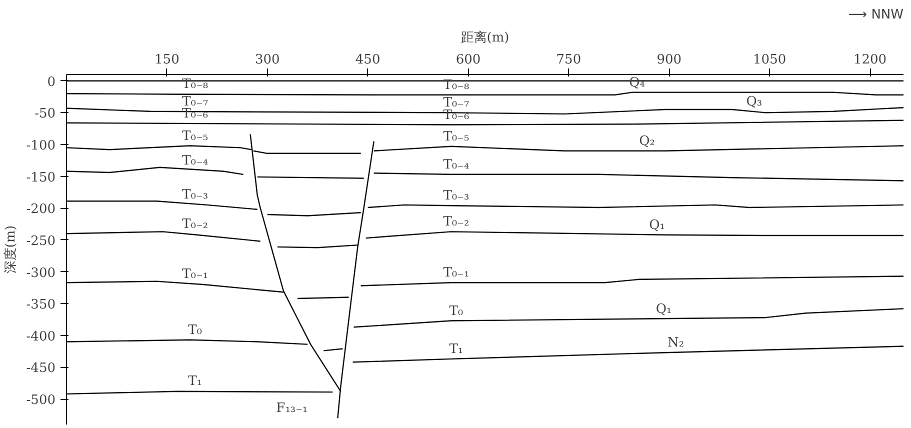  I want to click on y-tick-label: -50, so click(45, 114).